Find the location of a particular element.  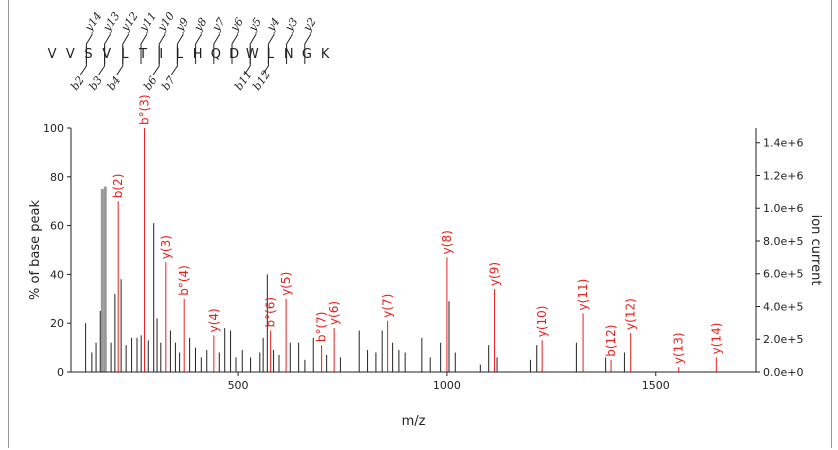

y-tick-label: 20 is located at coordinates (57, 323).